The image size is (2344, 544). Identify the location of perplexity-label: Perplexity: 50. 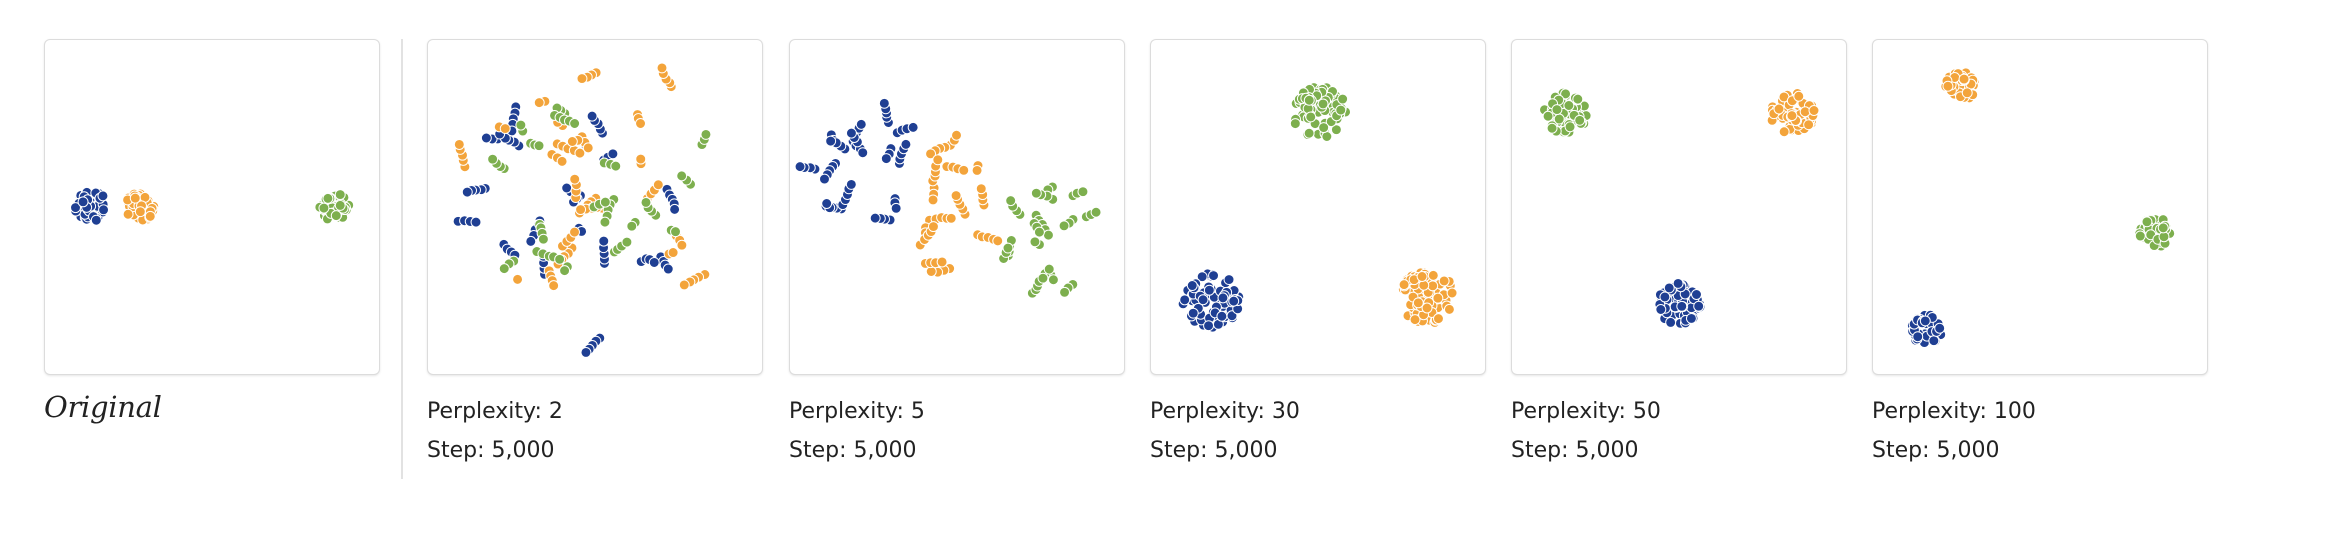
(1586, 411).